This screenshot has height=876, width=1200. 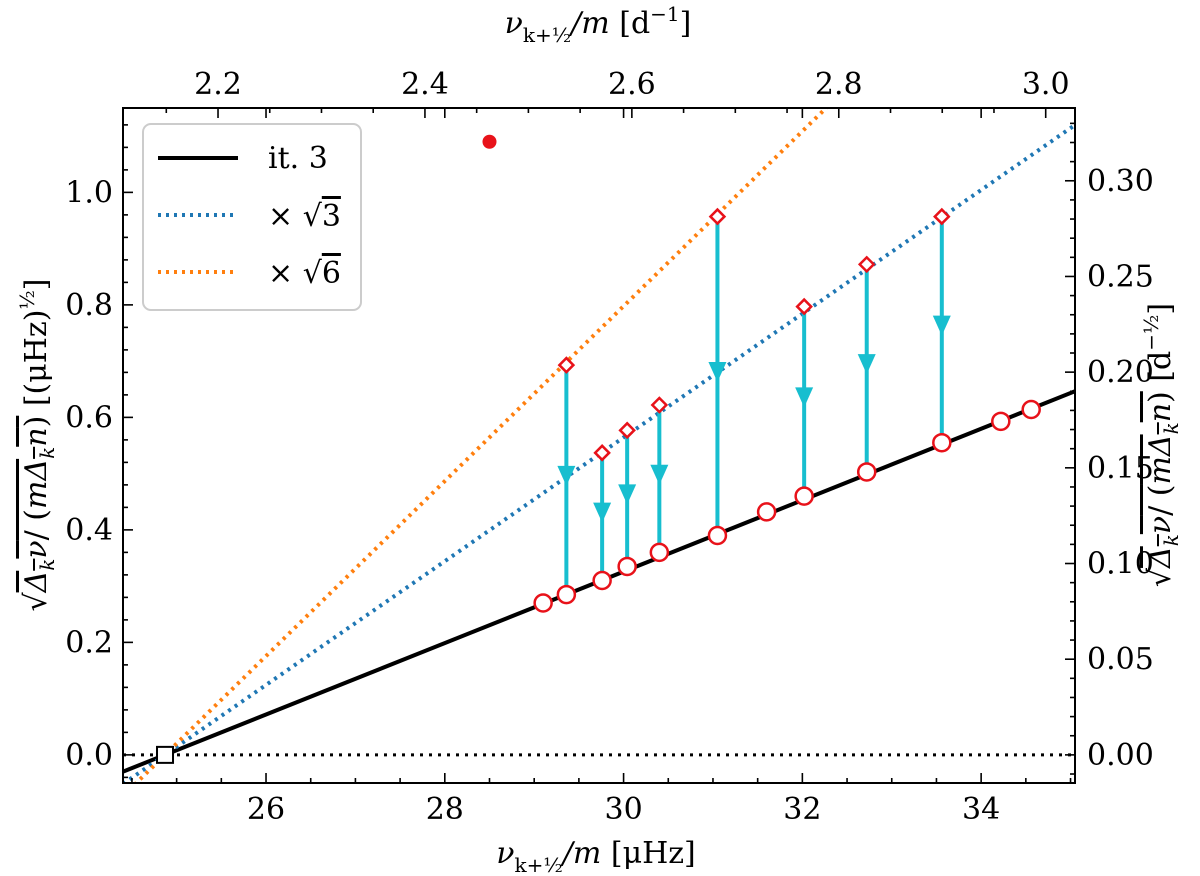 What do you see at coordinates (425, 84) in the screenshot?
I see `x-top-tick-label-1: 2.4` at bounding box center [425, 84].